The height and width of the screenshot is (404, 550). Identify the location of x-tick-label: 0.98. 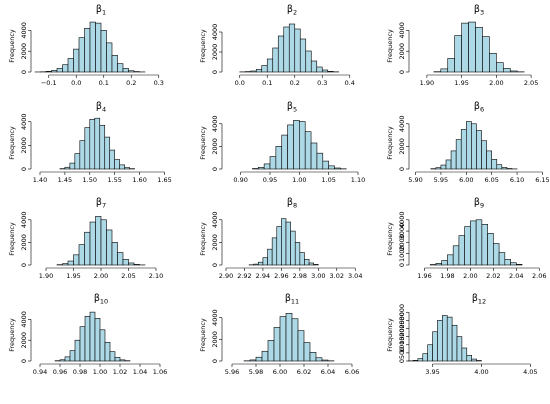
(80, 372).